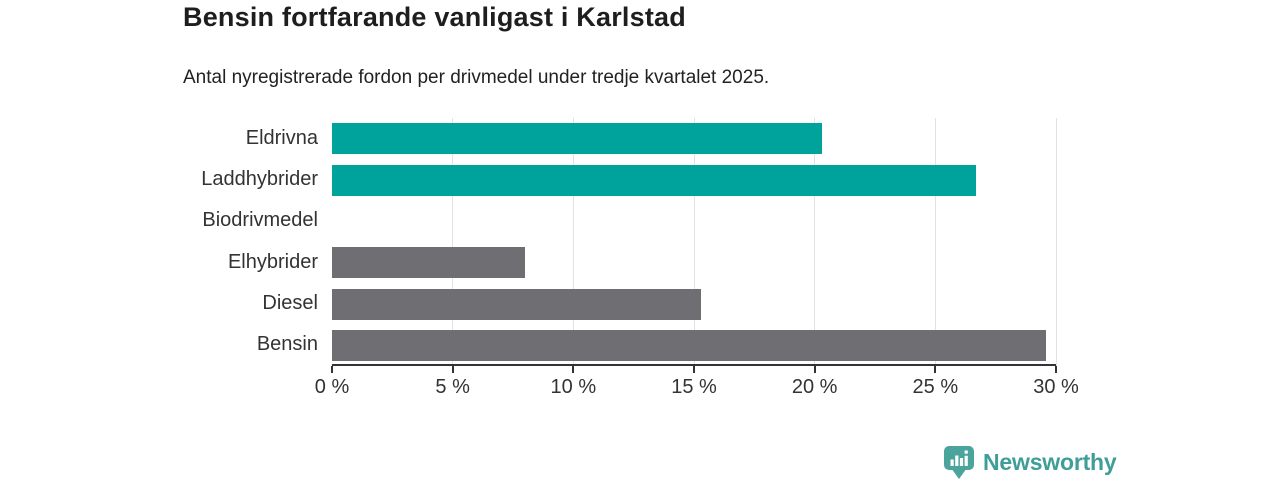 The height and width of the screenshot is (480, 1280). I want to click on x-axis-tick-label: 0 %, so click(332, 387).